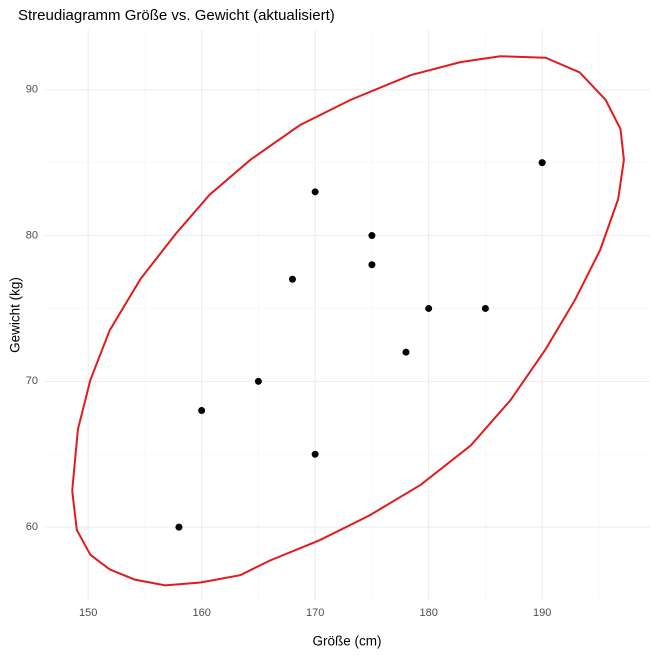 This screenshot has height=657, width=658. What do you see at coordinates (32, 90) in the screenshot?
I see `y-tick-label: 90` at bounding box center [32, 90].